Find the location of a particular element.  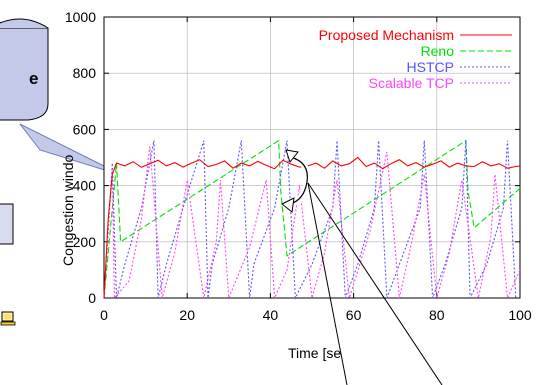

x-tick-label: 40 is located at coordinates (271, 315).